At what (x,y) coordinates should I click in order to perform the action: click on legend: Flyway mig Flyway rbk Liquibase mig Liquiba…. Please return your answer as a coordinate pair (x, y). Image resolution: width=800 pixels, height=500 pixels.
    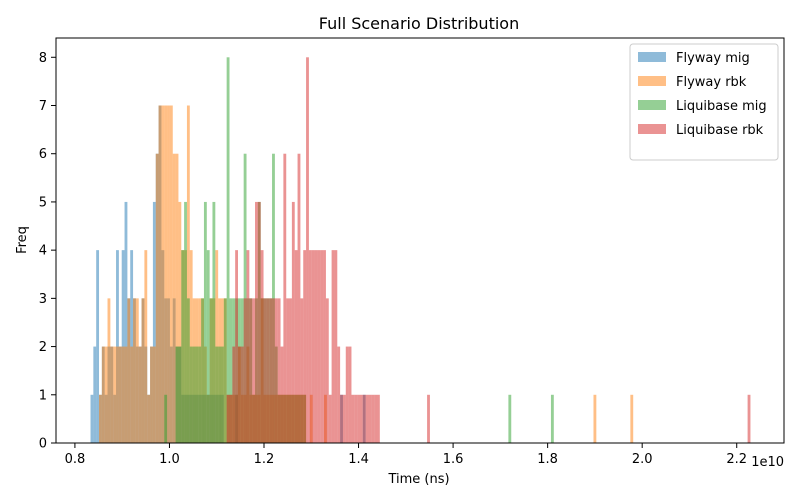
    Looking at the image, I should click on (704, 102).